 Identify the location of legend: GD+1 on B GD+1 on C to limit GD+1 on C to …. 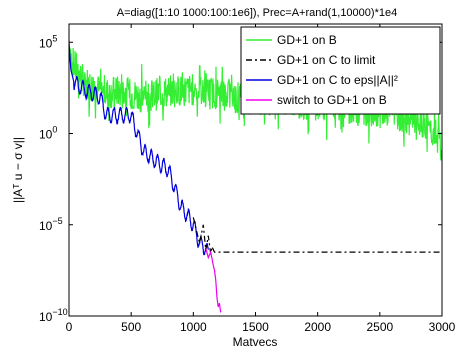
(340, 70).